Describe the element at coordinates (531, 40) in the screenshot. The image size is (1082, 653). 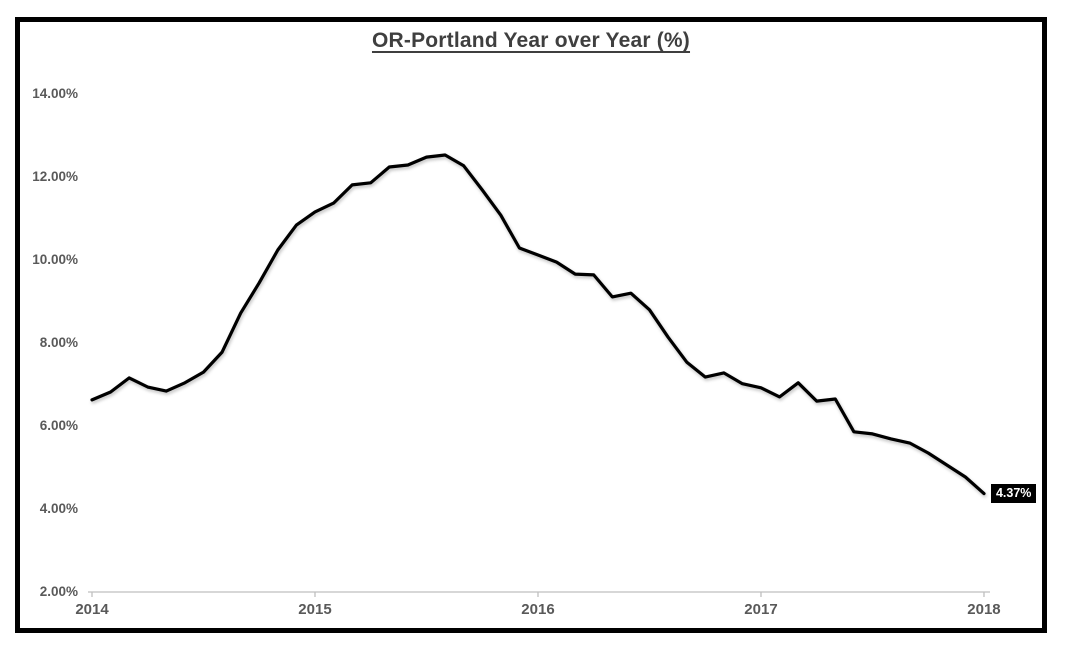
I see `chart-title: OR-Portland Year over Year (%)` at that location.